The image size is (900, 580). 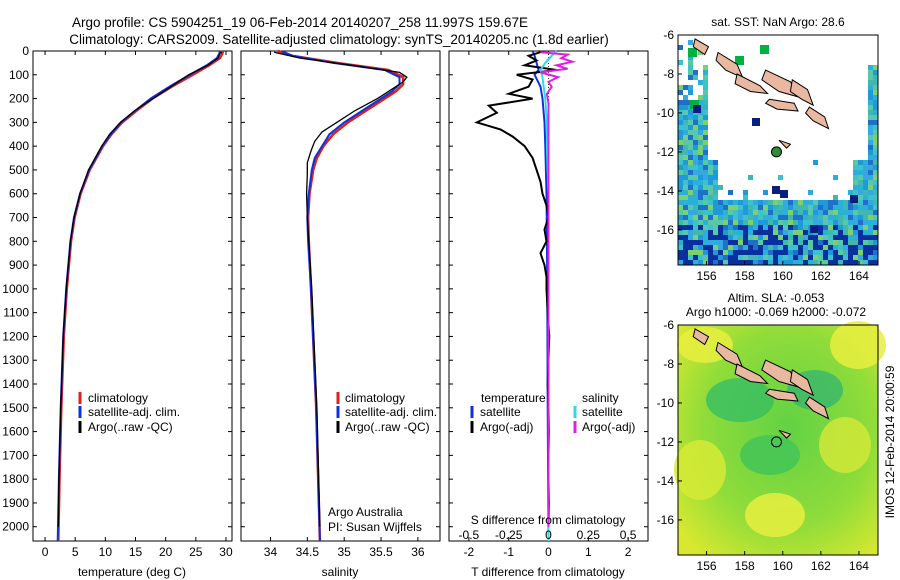 What do you see at coordinates (666, 403) in the screenshot?
I see `map-y-tick-label: -10` at bounding box center [666, 403].